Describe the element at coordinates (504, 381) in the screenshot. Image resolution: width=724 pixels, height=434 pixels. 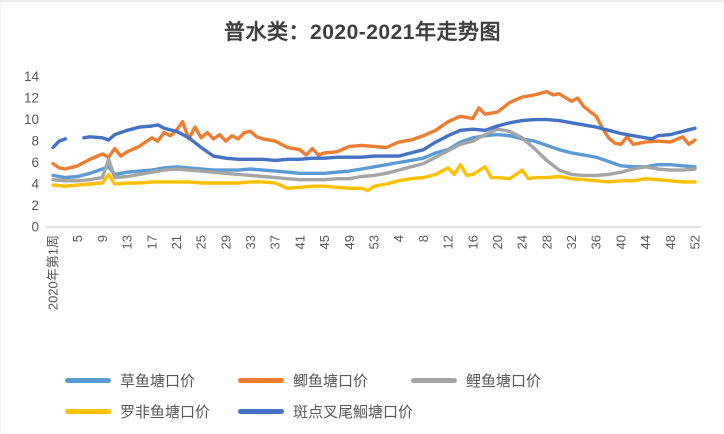
I see `legend-label: 鲤鱼塘口价` at that location.